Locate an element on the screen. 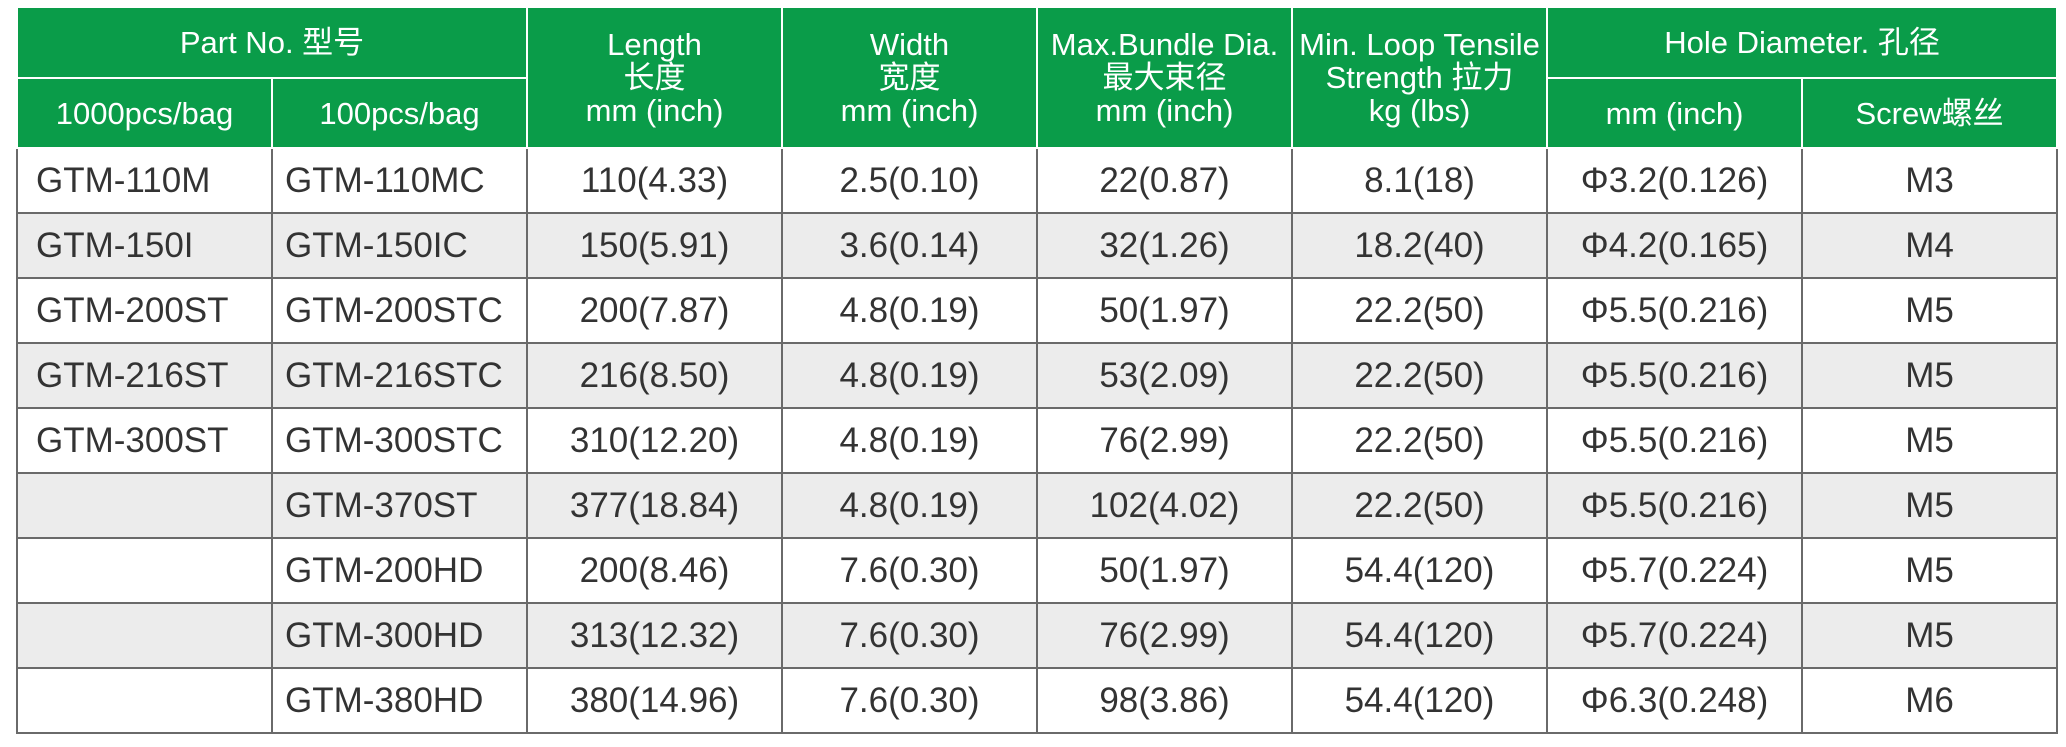  header-pack-100: 100pcs/bag is located at coordinates (399, 113).